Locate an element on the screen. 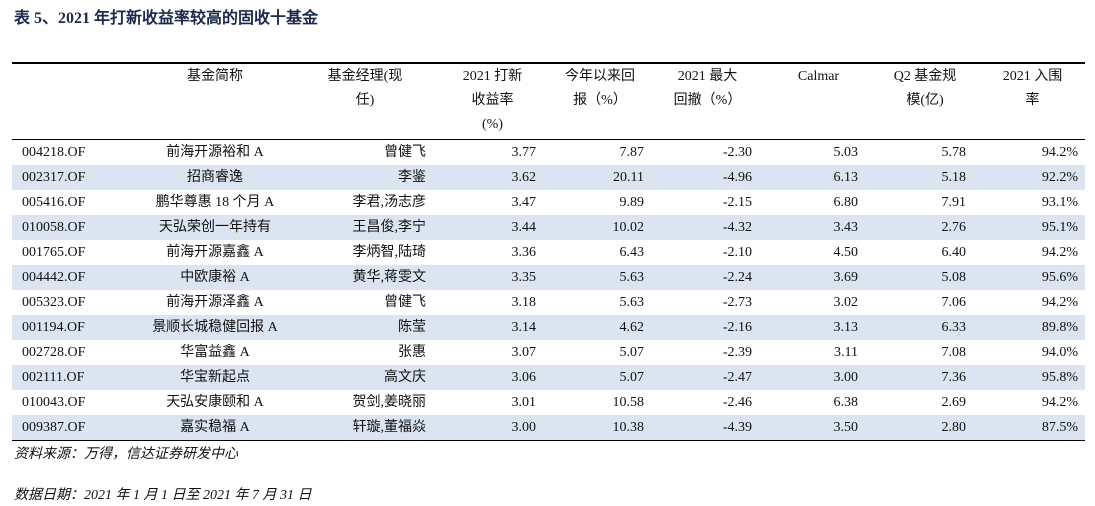 Image resolution: width=1095 pixels, height=506 pixels. table-cell: 001194.OF is located at coordinates (53, 327).